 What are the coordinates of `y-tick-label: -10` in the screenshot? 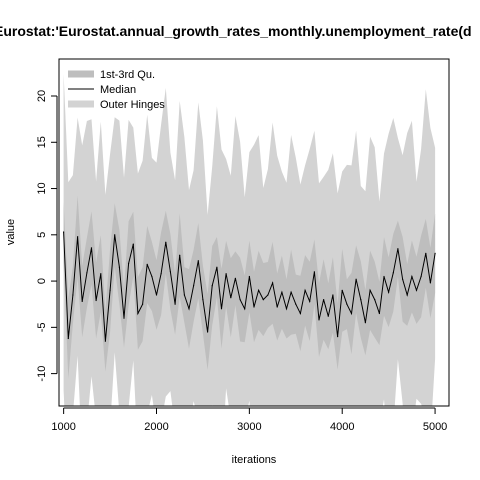 It's located at (42, 374).